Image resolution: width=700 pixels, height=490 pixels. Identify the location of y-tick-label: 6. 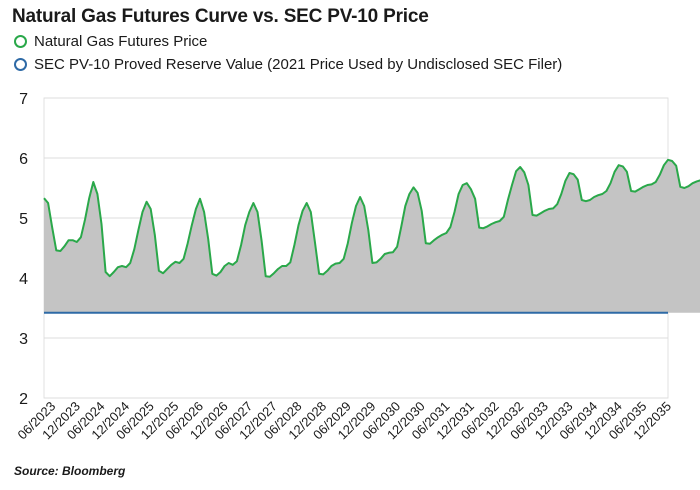
(23, 159).